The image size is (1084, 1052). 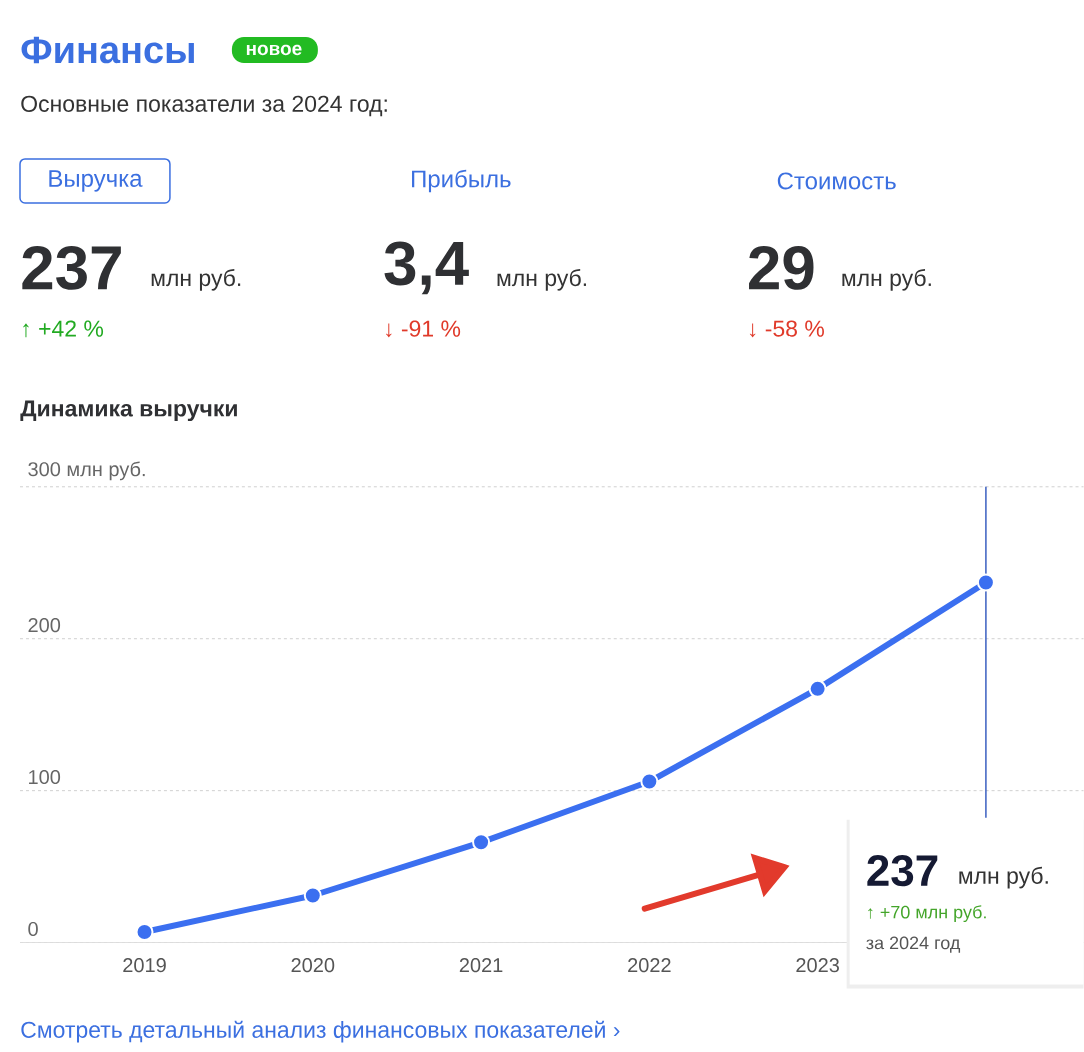 What do you see at coordinates (423, 329) in the screenshot?
I see `text: ↓ -91 %` at bounding box center [423, 329].